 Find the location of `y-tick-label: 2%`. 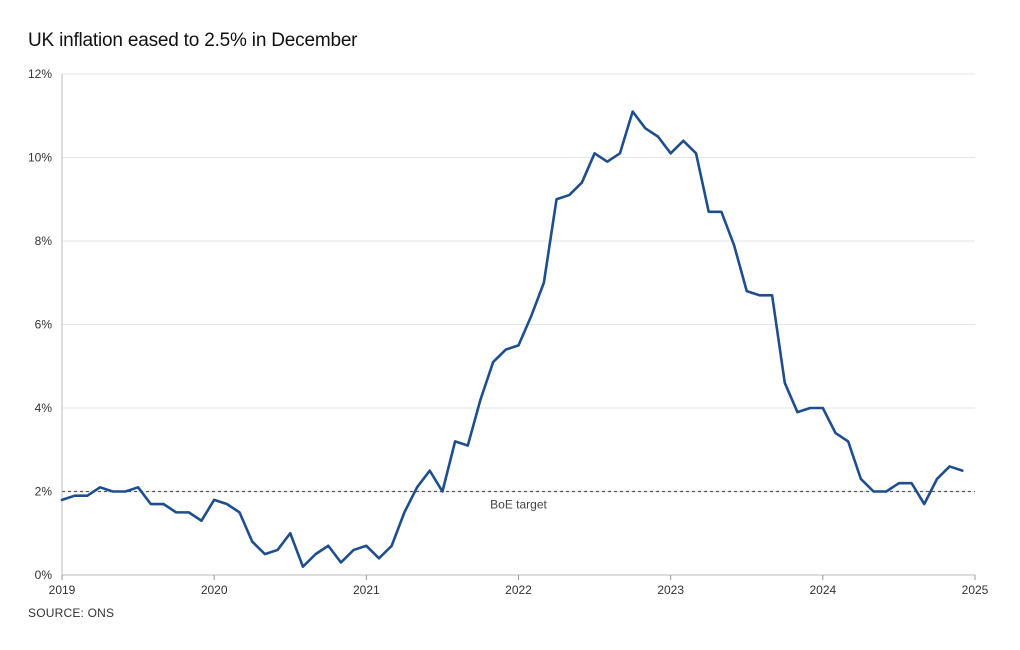

y-tick-label: 2% is located at coordinates (44, 492).